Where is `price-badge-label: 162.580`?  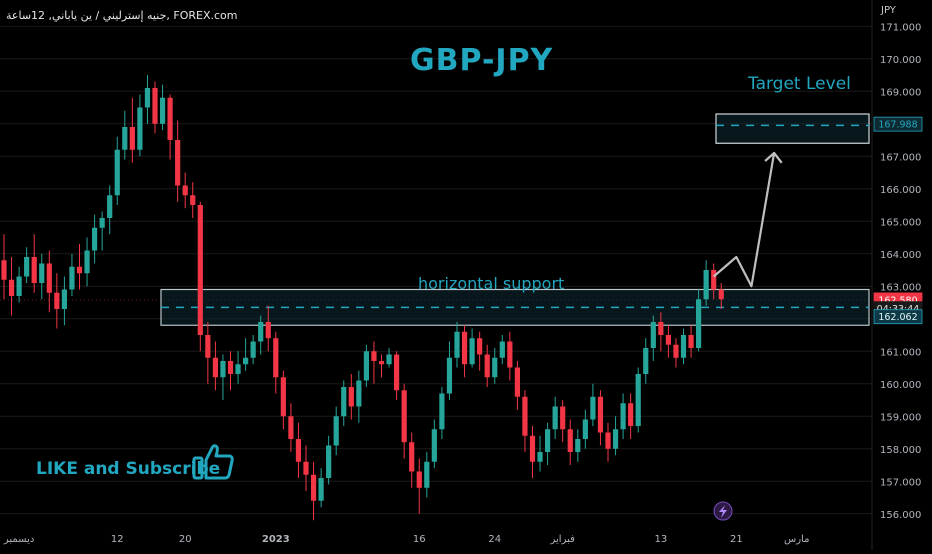
price-badge-label: 162.580 is located at coordinates (897, 300).